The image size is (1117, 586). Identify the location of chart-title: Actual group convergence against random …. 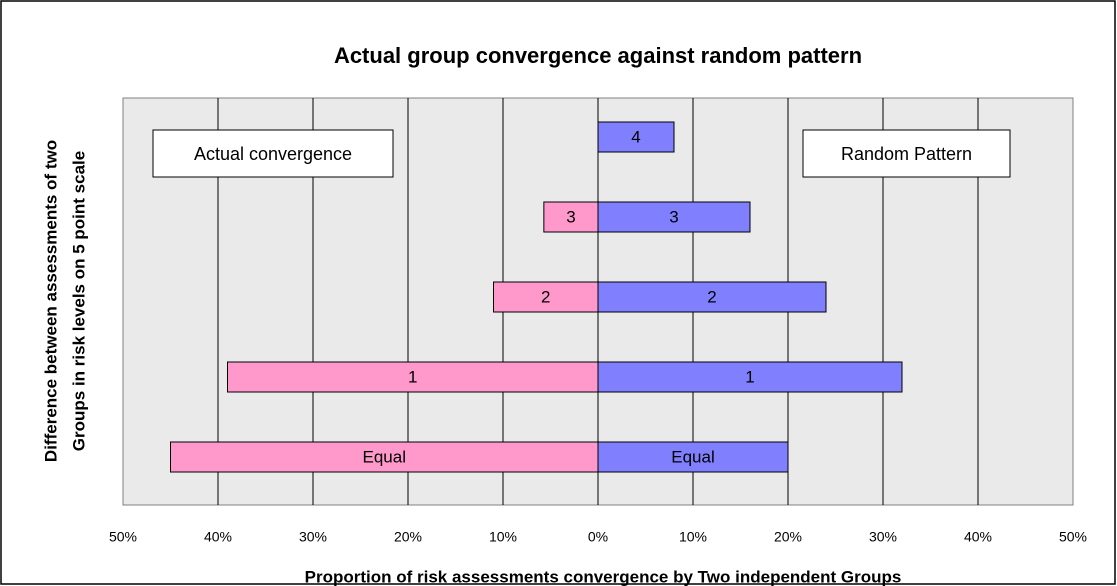
(598, 55).